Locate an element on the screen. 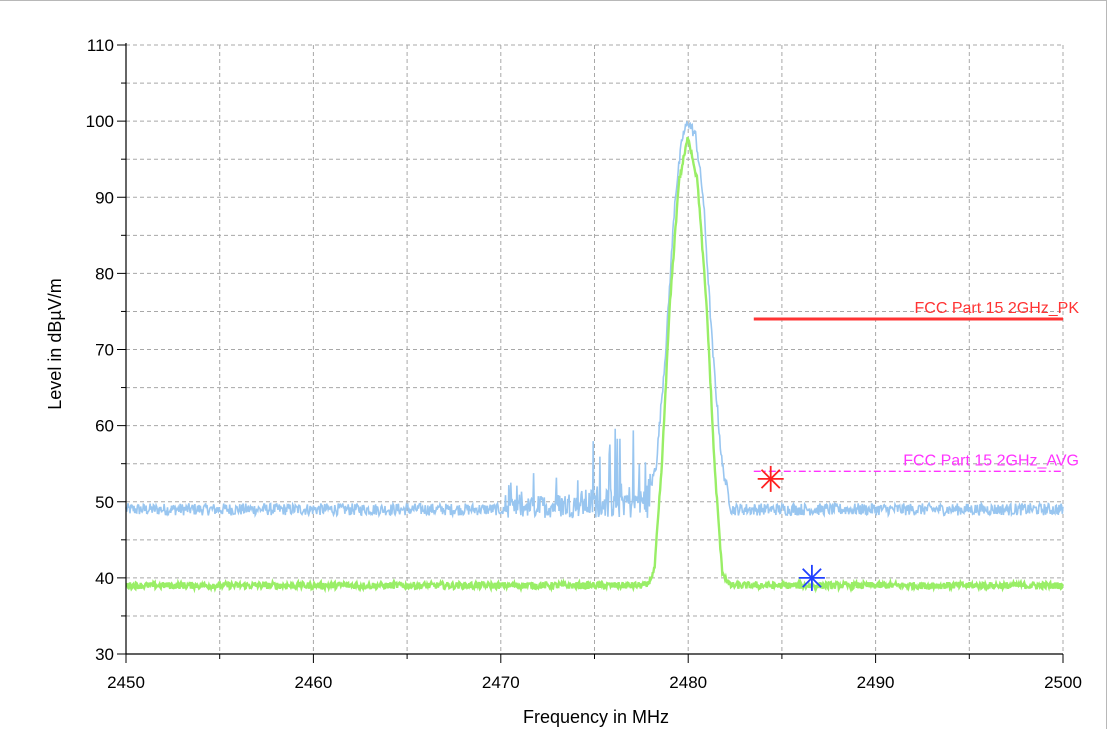 Image resolution: width=1107 pixels, height=730 pixels. pk-limit-label: FCC Part 15 2GHz_PK is located at coordinates (997, 308).